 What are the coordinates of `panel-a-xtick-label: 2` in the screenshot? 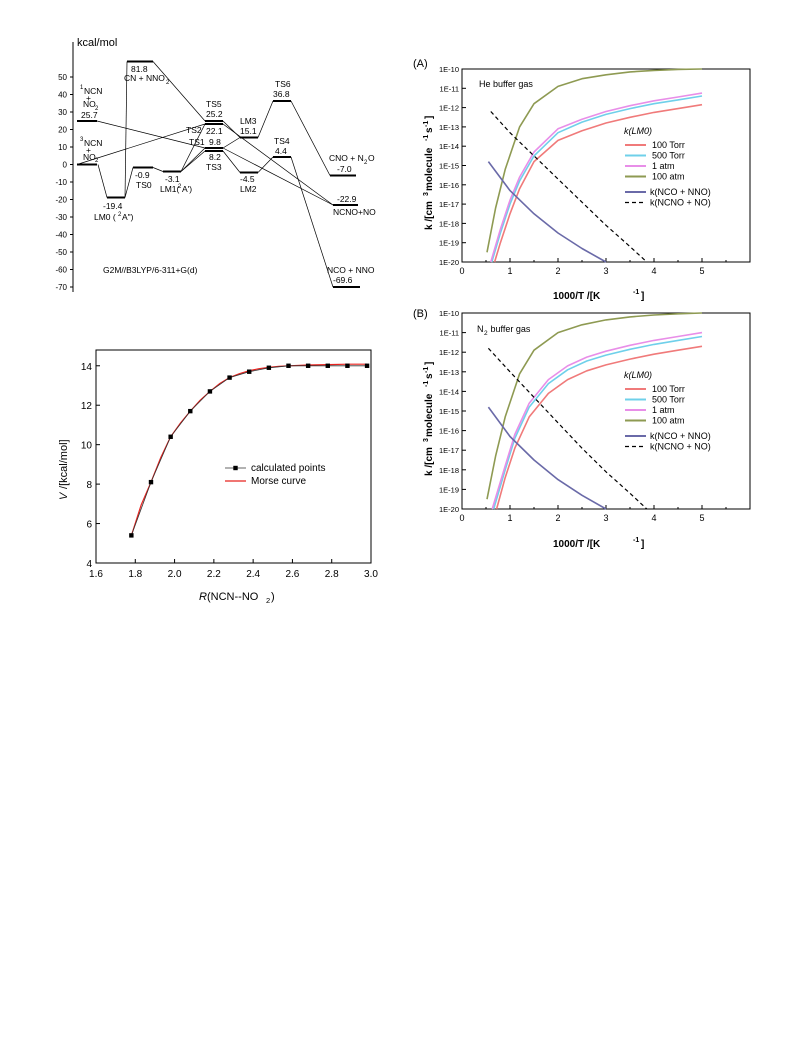 It's located at (557, 271).